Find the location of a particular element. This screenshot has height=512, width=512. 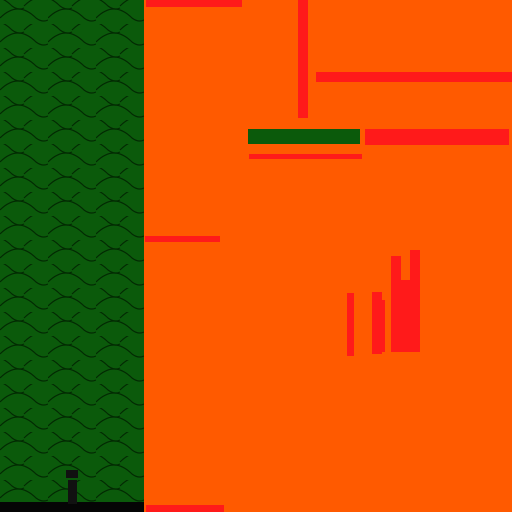

red-wall-right is located at coordinates (437, 137).